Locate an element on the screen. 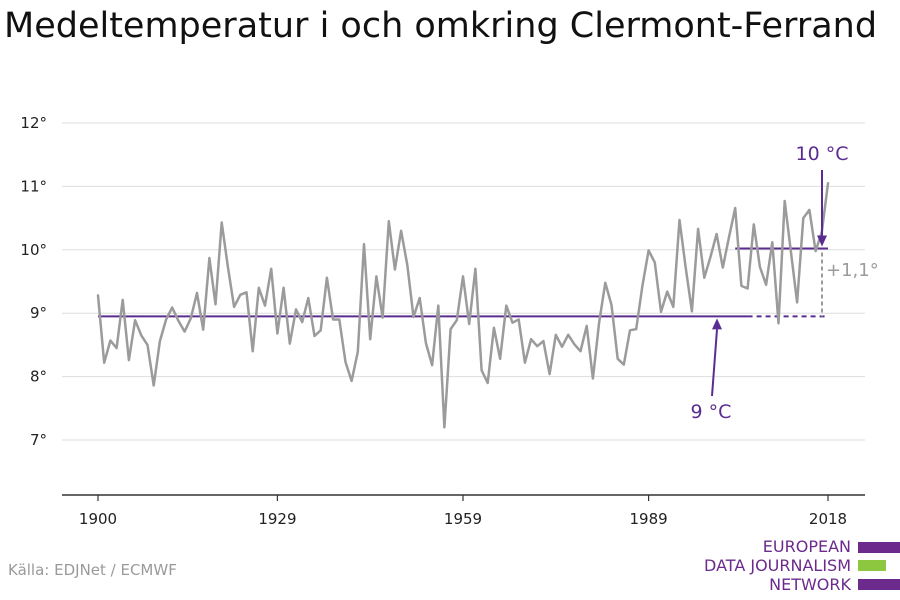  y-axis-ticks: 7° 8° 9° 10° 11° 12° is located at coordinates (33, 281).